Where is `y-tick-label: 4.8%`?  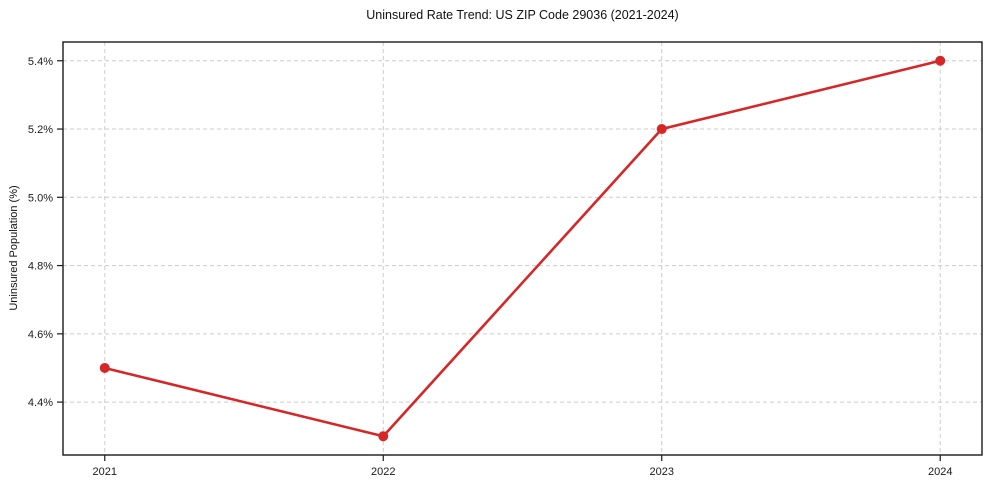 y-tick-label: 4.8% is located at coordinates (40, 267).